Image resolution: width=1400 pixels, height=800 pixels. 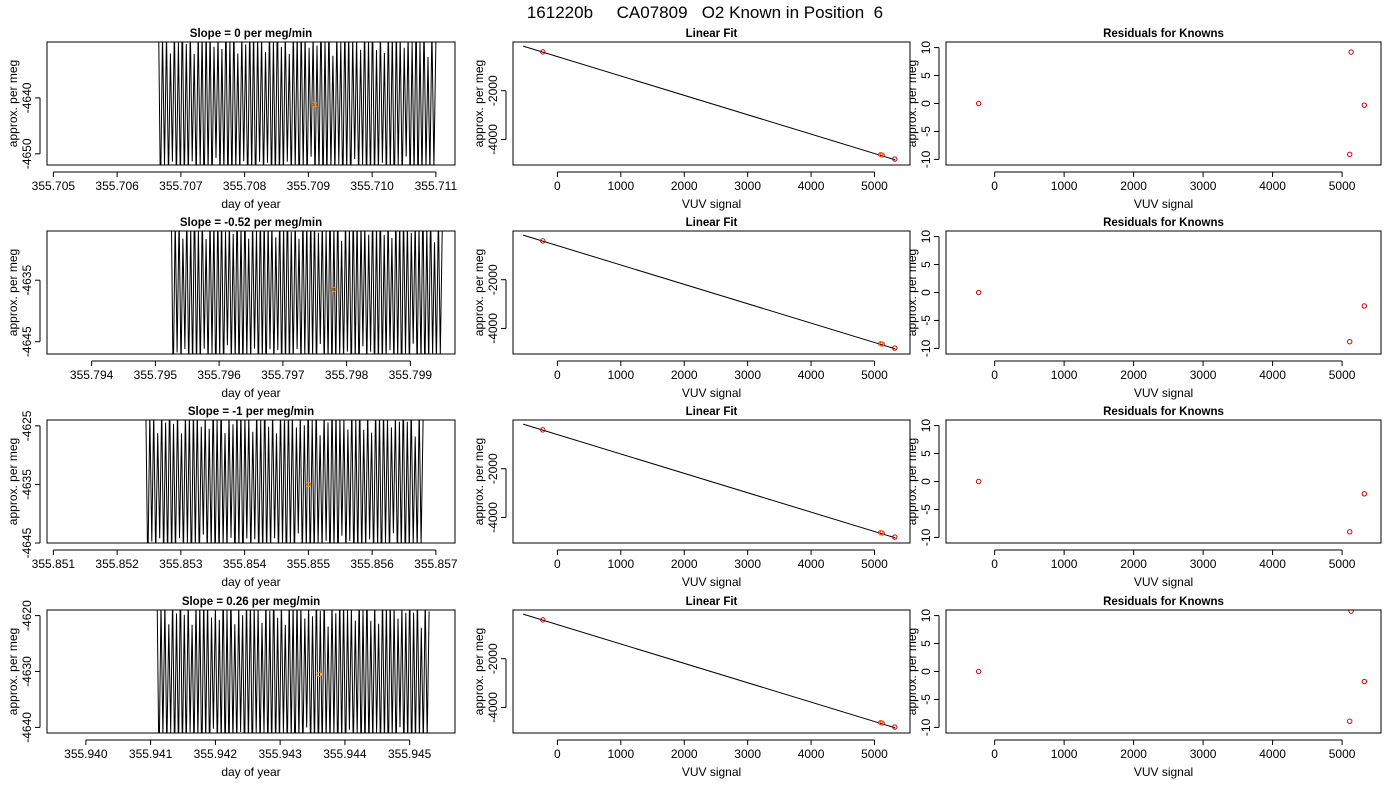 I want to click on y-tick-label: -4645, so click(x=27, y=341).